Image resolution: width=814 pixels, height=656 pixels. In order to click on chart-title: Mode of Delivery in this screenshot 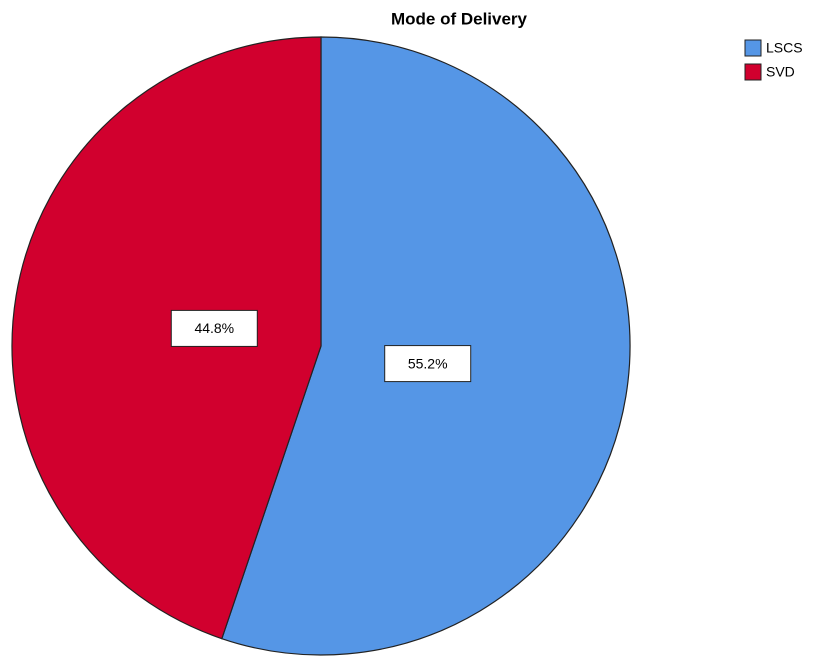, I will do `click(459, 18)`.